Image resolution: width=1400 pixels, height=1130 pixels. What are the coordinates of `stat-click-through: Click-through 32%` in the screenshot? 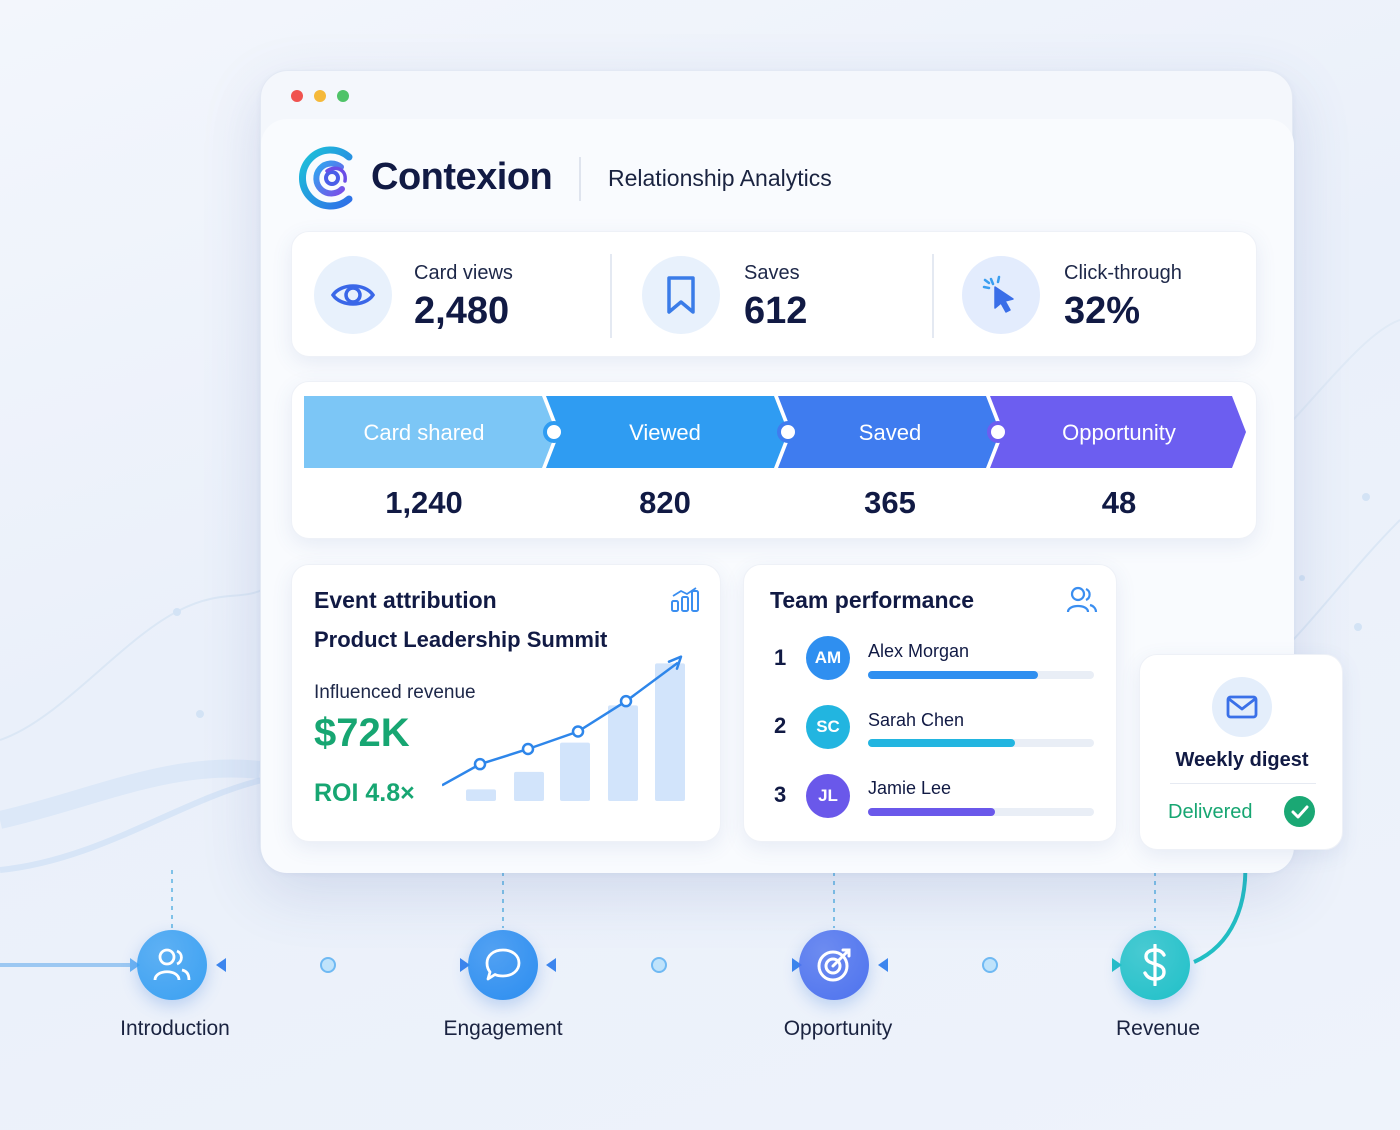 It's located at (1096, 295).